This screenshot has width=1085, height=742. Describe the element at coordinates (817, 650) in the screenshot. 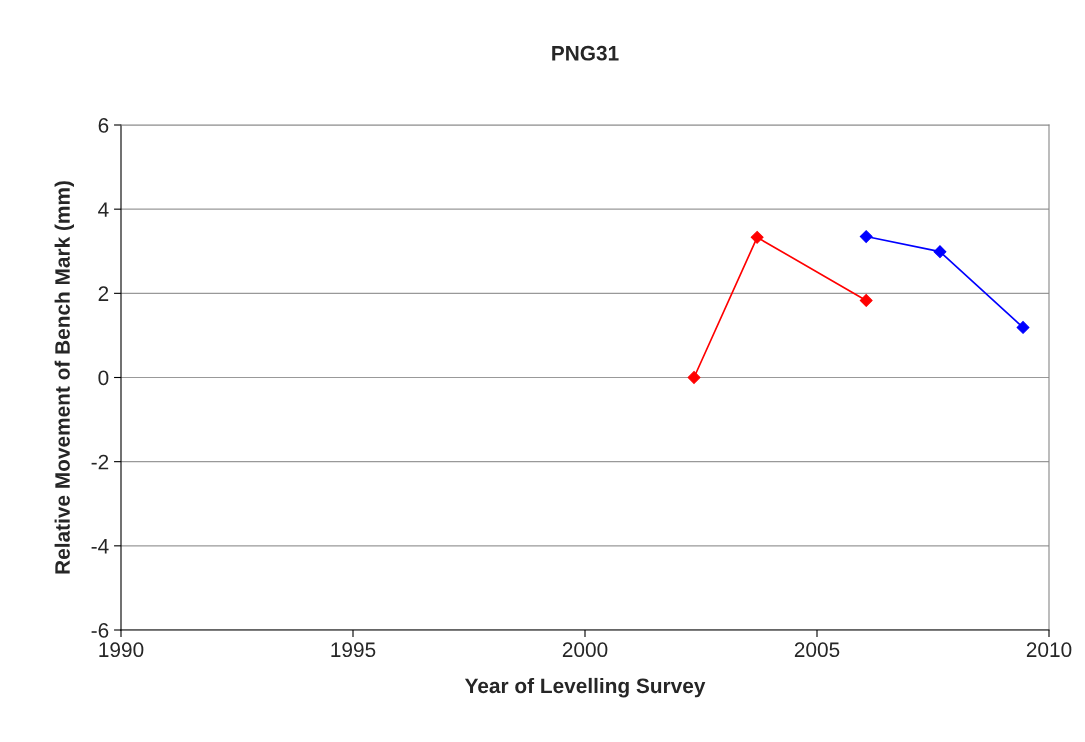

I see `x-tick-label: 2005` at that location.